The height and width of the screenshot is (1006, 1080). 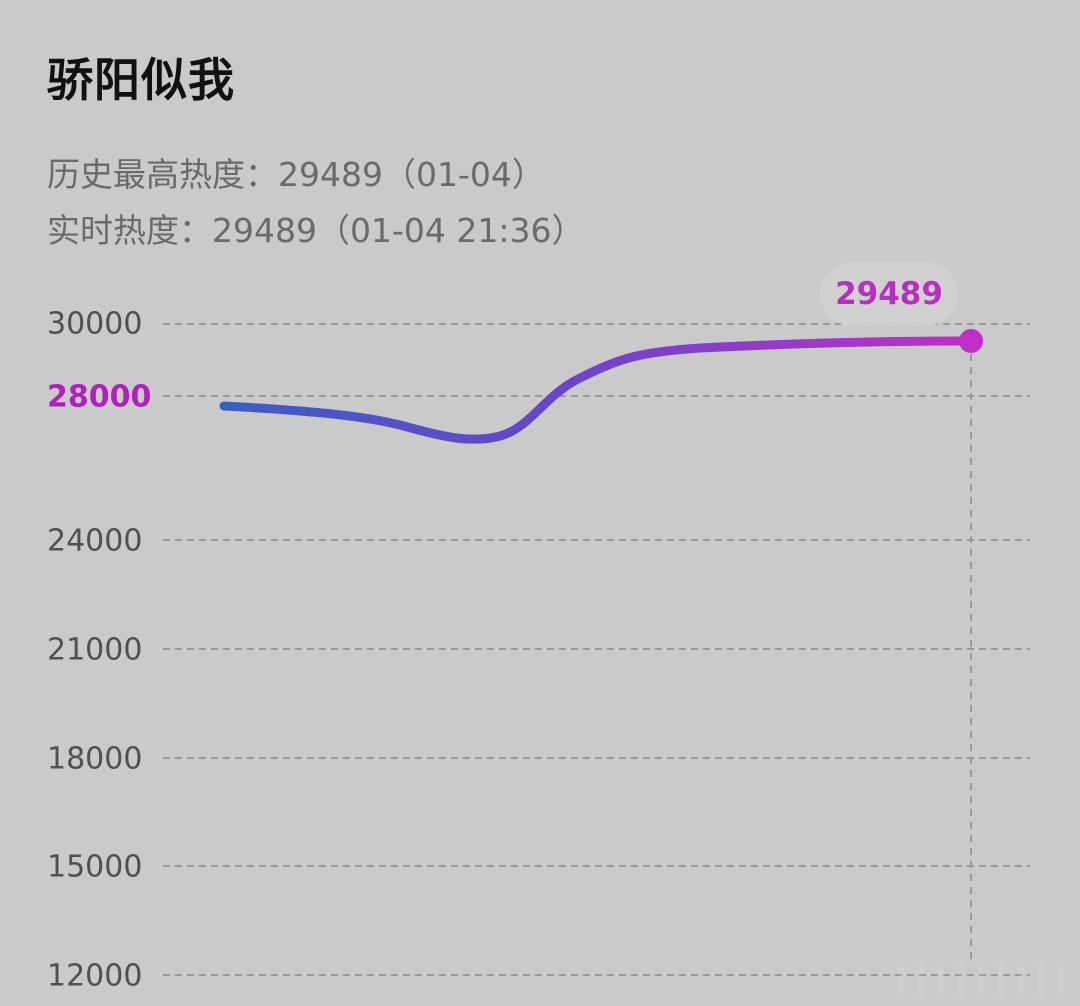 What do you see at coordinates (316, 230) in the screenshot?
I see `realtime-stat: 实时热度：29489（01-04 21:36）` at bounding box center [316, 230].